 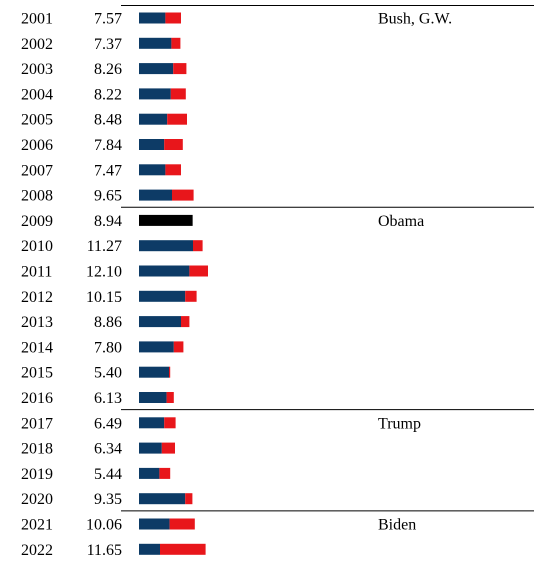 I want to click on year-label: 2014, so click(x=37, y=347).